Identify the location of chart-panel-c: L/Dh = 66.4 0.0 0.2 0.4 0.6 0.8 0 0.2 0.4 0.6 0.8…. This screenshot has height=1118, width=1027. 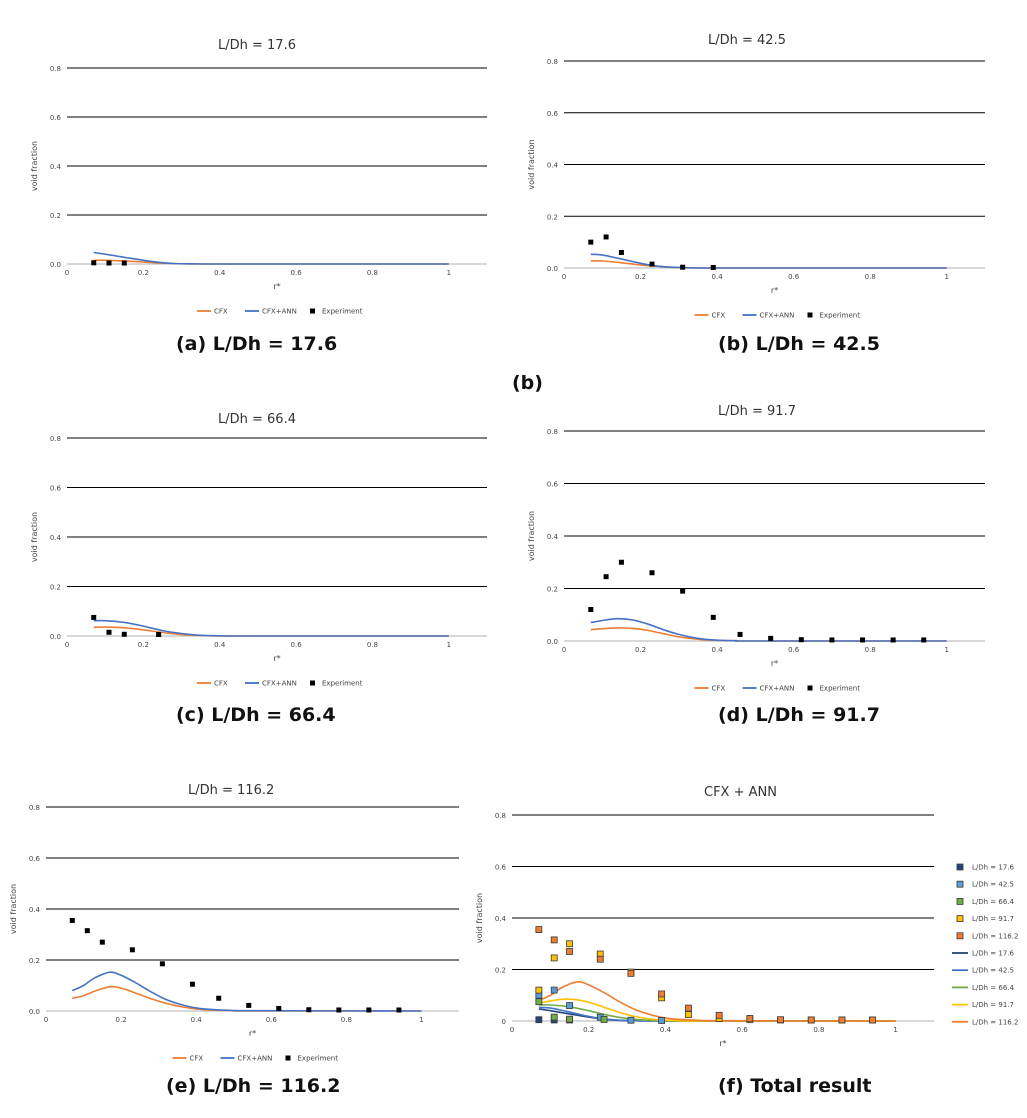
(250, 550).